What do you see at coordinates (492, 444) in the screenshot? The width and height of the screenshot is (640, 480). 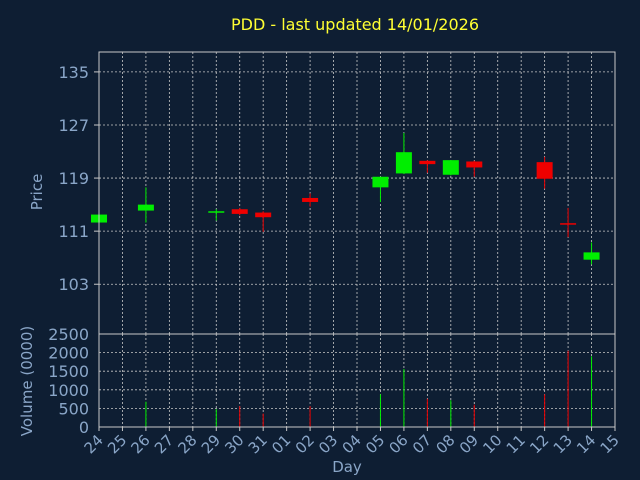 I see `x-tick-label: 10` at bounding box center [492, 444].